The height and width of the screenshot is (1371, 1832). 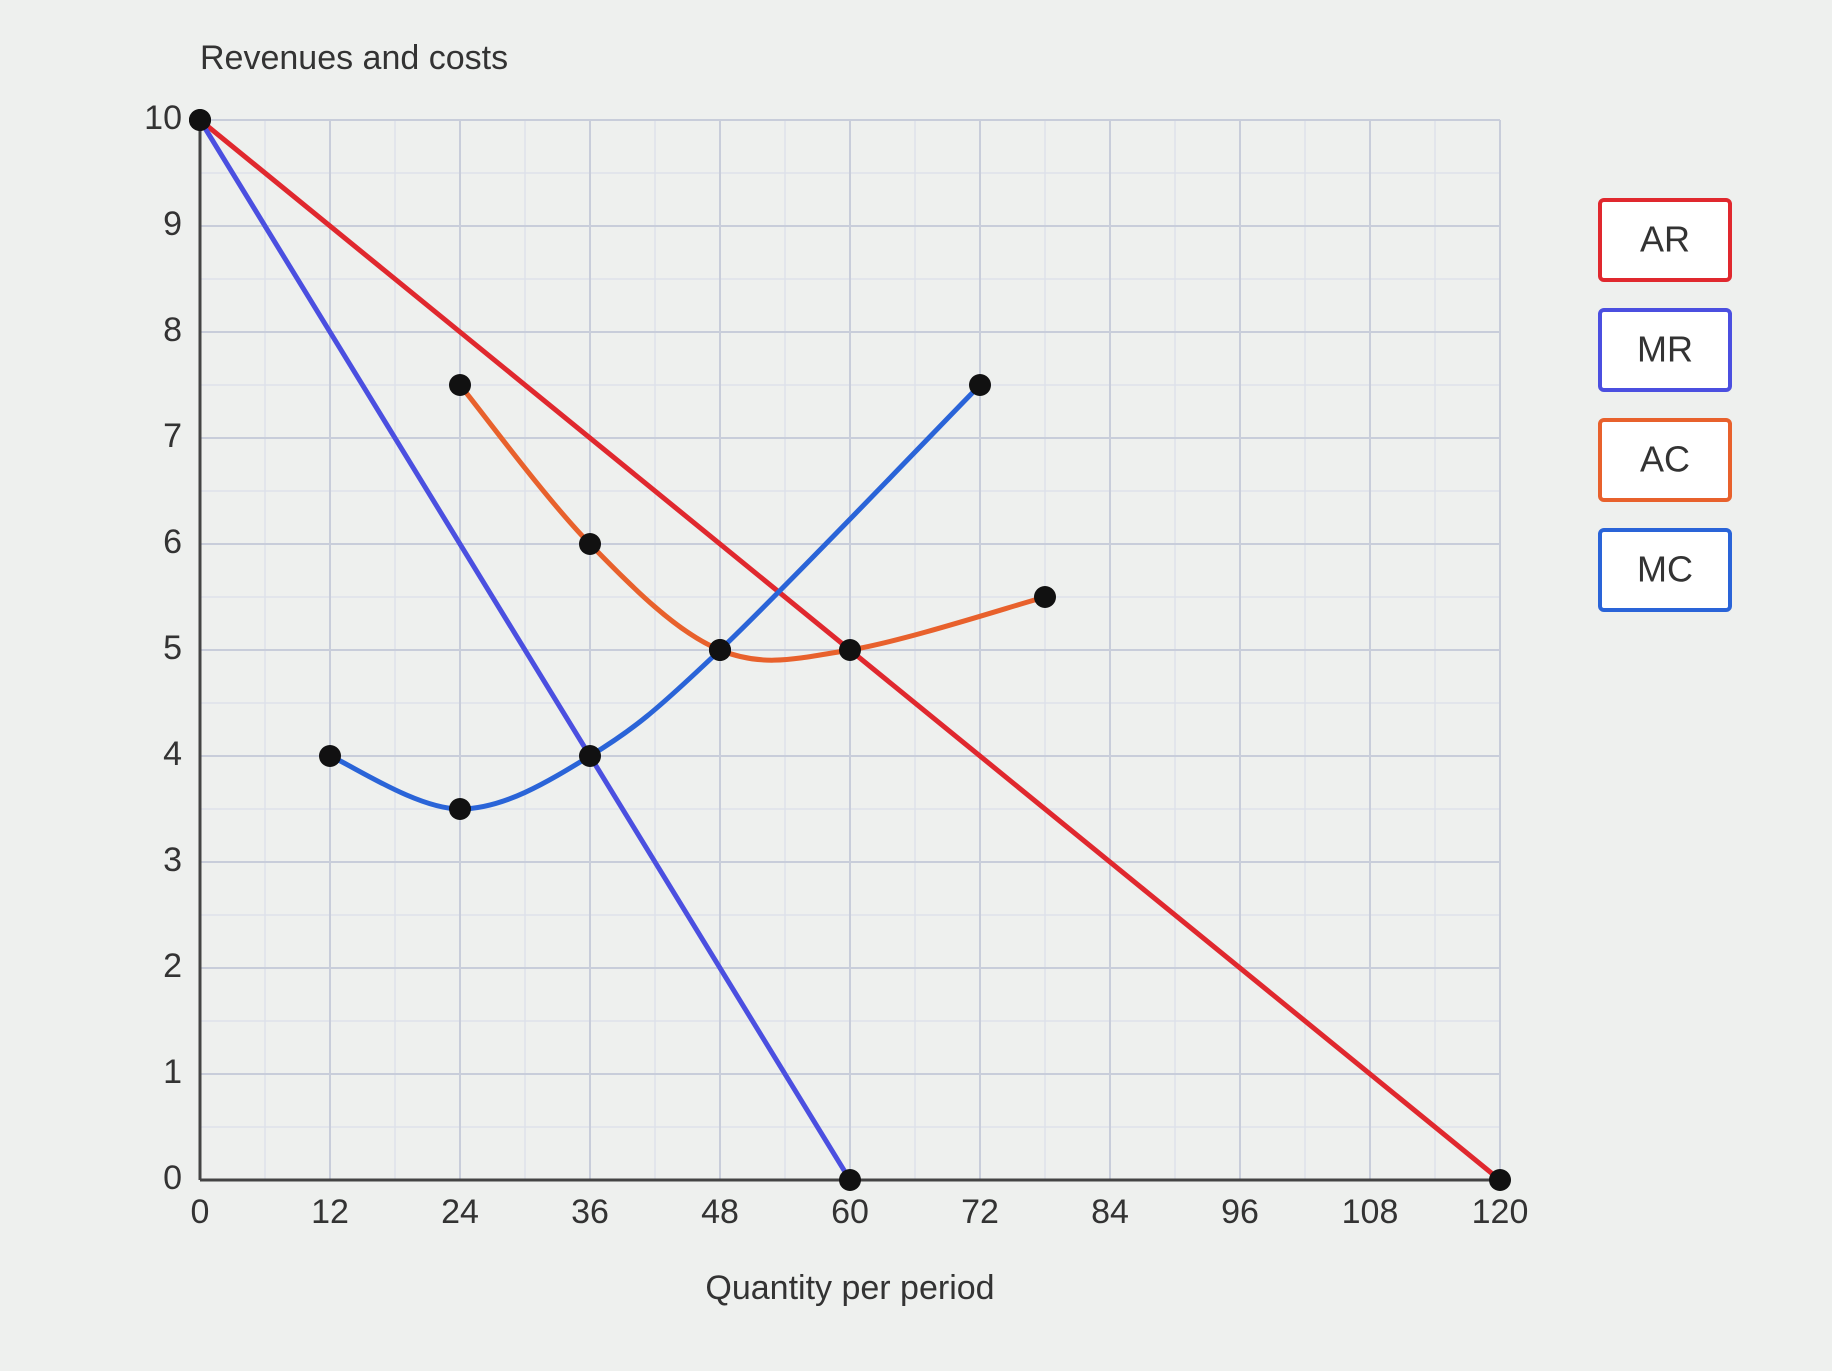 I want to click on legend-item: AC, so click(x=1665, y=460).